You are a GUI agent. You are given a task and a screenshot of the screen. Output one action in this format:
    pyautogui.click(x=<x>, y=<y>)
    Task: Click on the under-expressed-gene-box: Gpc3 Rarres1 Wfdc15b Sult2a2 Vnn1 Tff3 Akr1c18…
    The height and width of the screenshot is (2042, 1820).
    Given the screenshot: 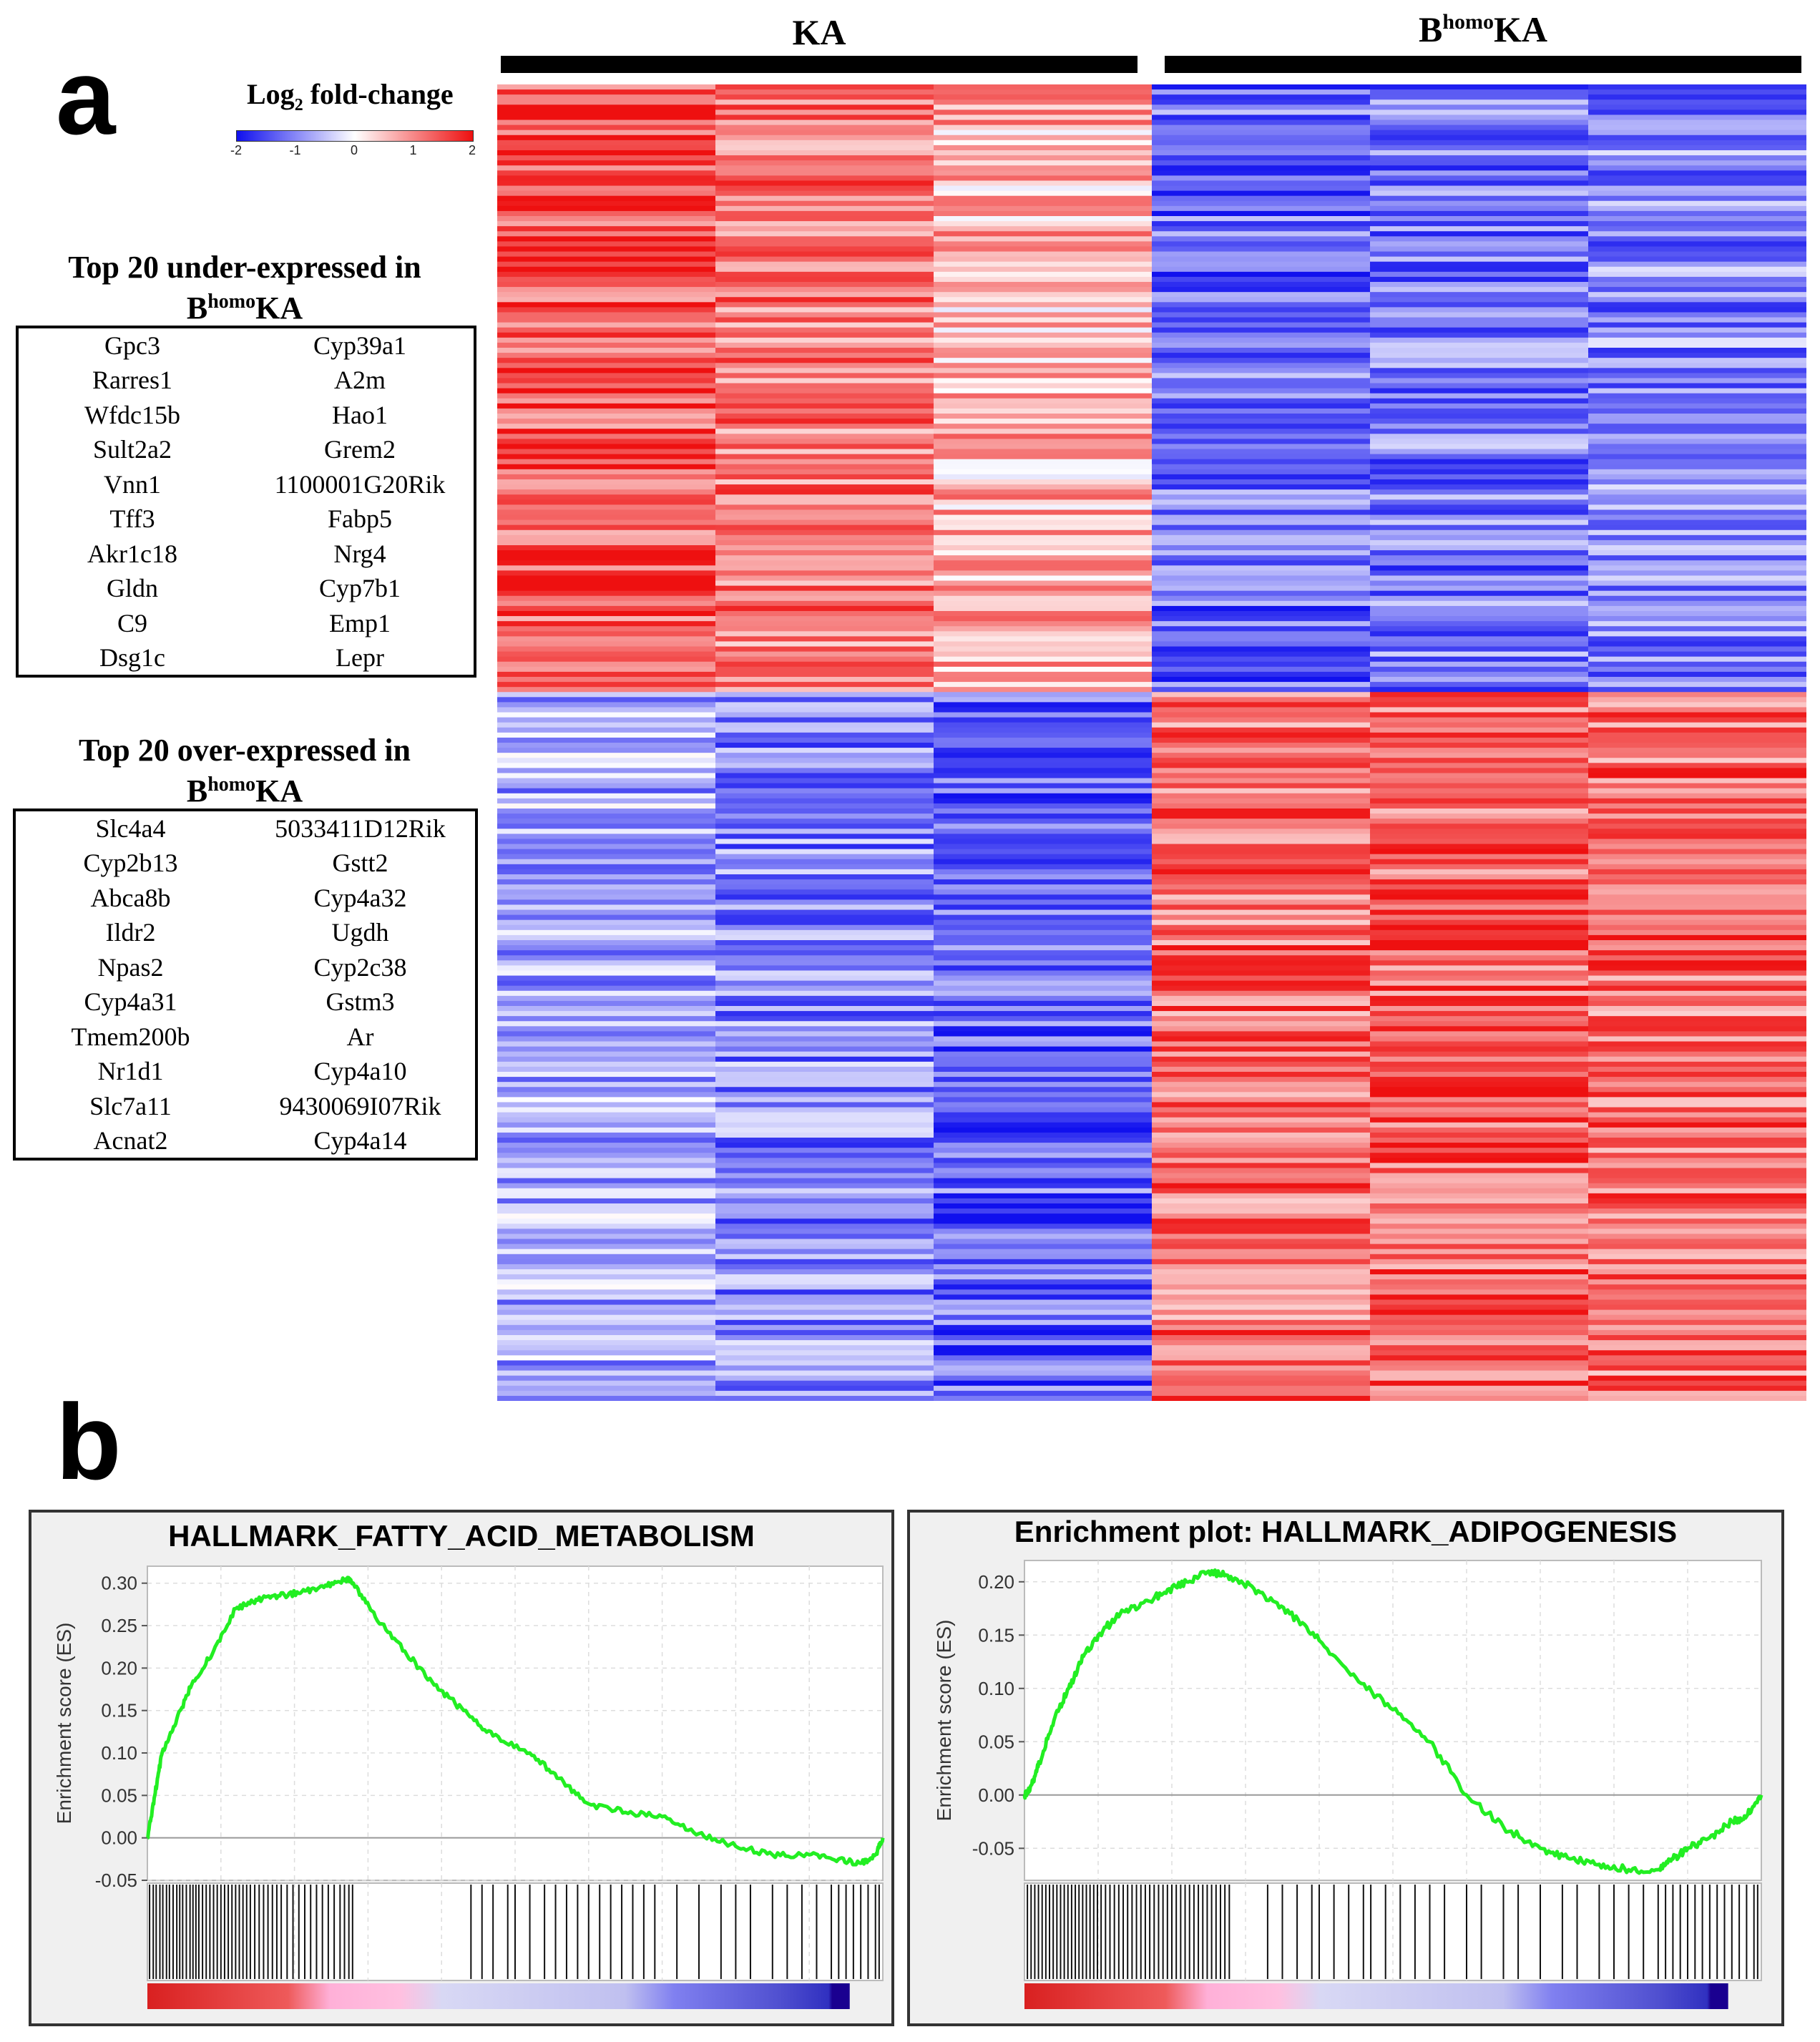 What is the action you would take?
    pyautogui.click(x=246, y=502)
    